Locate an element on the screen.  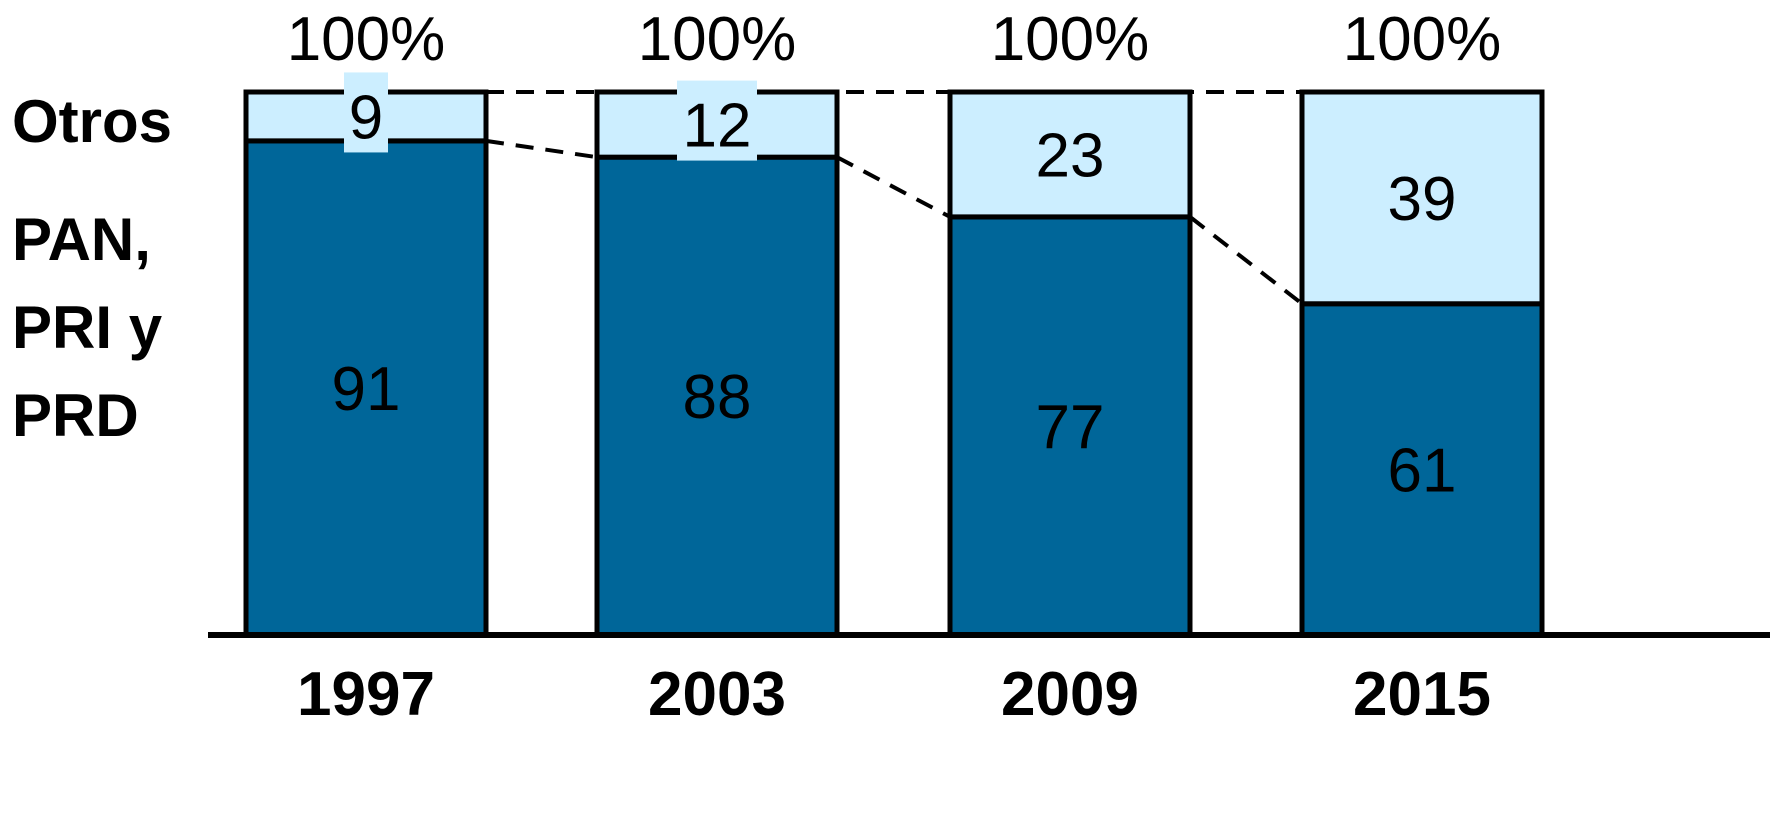
data-label-otros: 23 is located at coordinates (1070, 155).